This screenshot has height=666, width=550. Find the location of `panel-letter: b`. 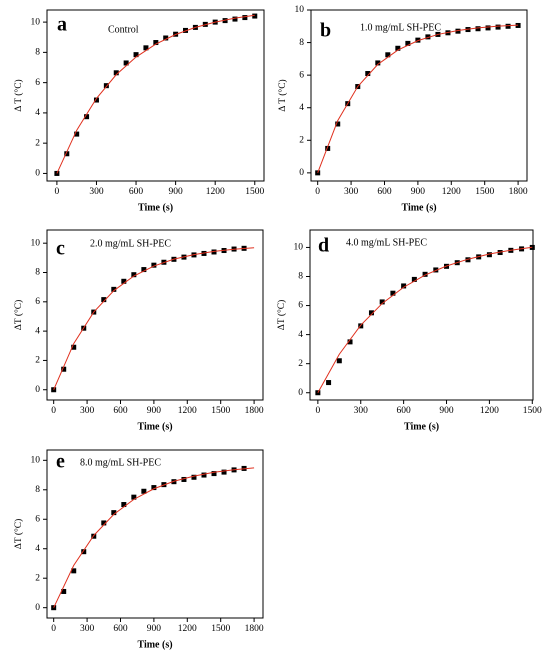

panel-letter: b is located at coordinates (325, 31).